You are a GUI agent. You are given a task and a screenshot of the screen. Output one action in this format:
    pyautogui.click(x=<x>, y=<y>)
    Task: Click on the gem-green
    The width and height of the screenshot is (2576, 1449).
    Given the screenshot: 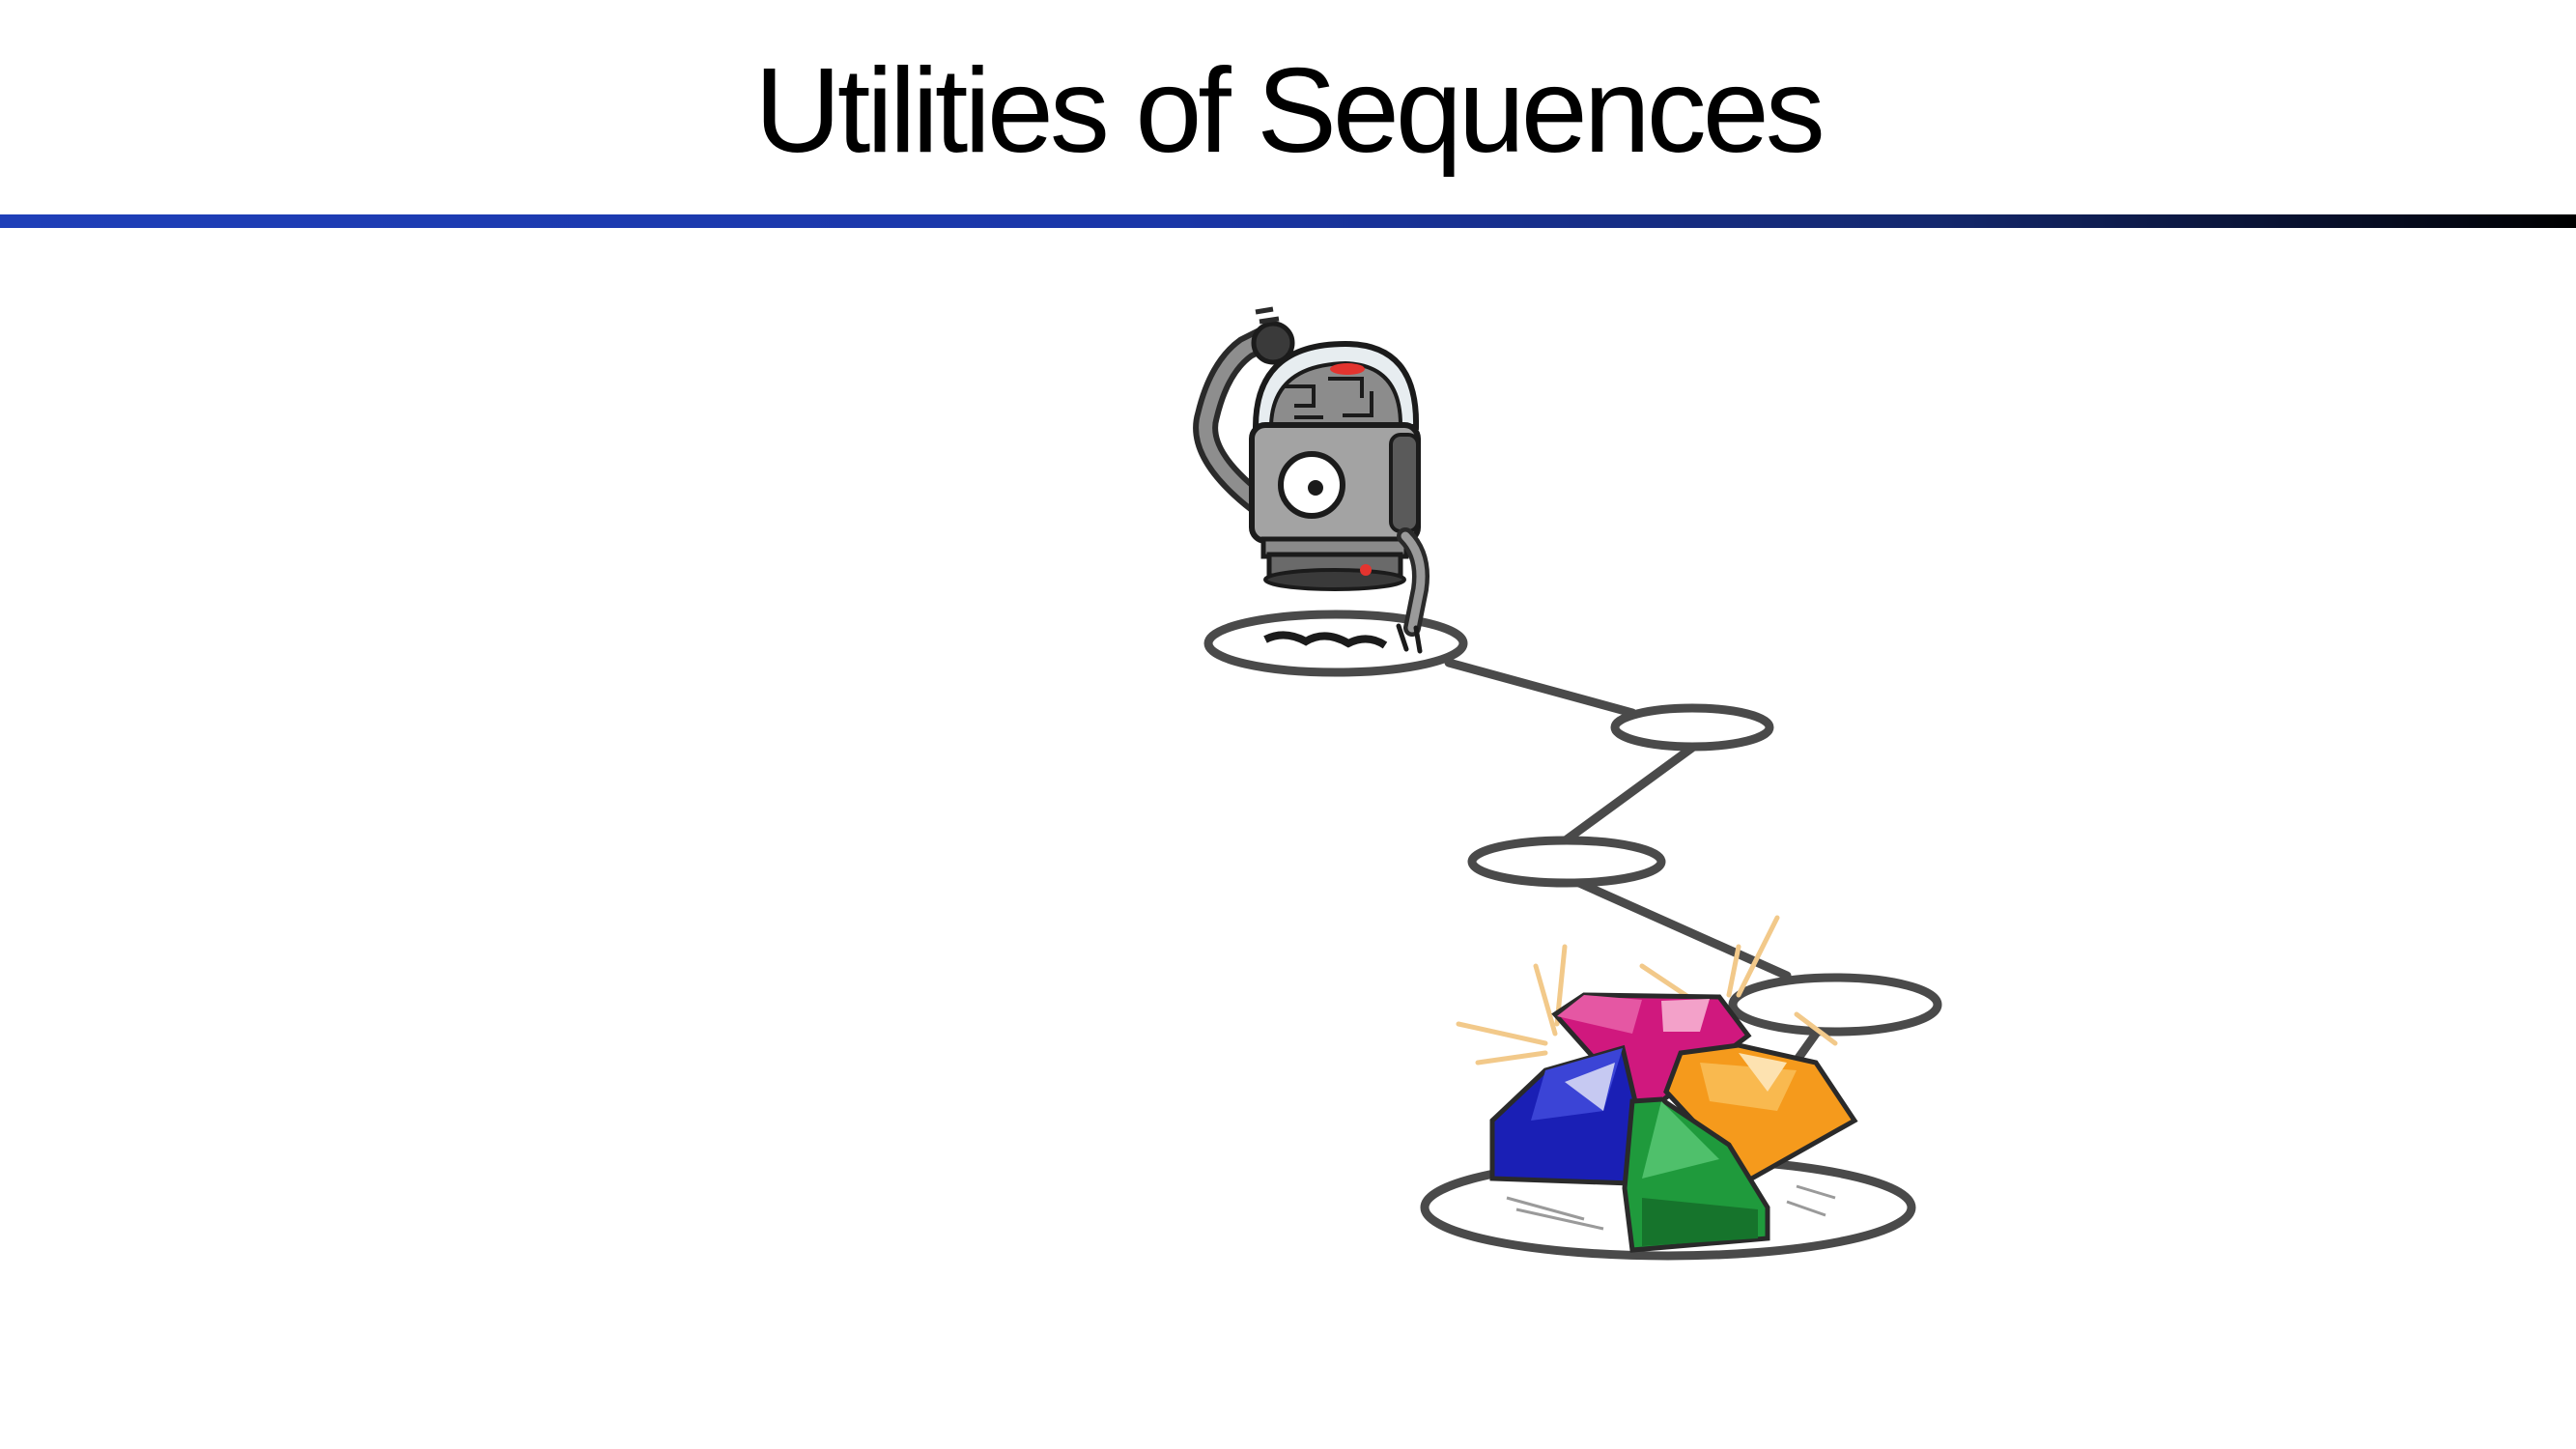 What is the action you would take?
    pyautogui.click(x=1696, y=1174)
    